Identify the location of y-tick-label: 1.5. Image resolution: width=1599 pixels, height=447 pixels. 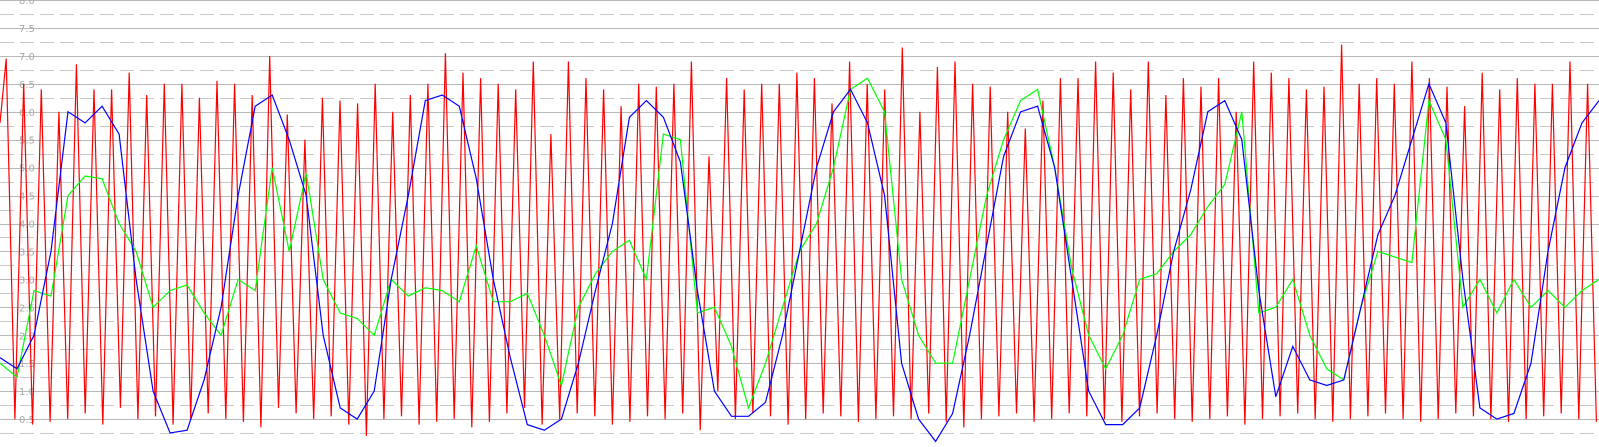
(27, 364).